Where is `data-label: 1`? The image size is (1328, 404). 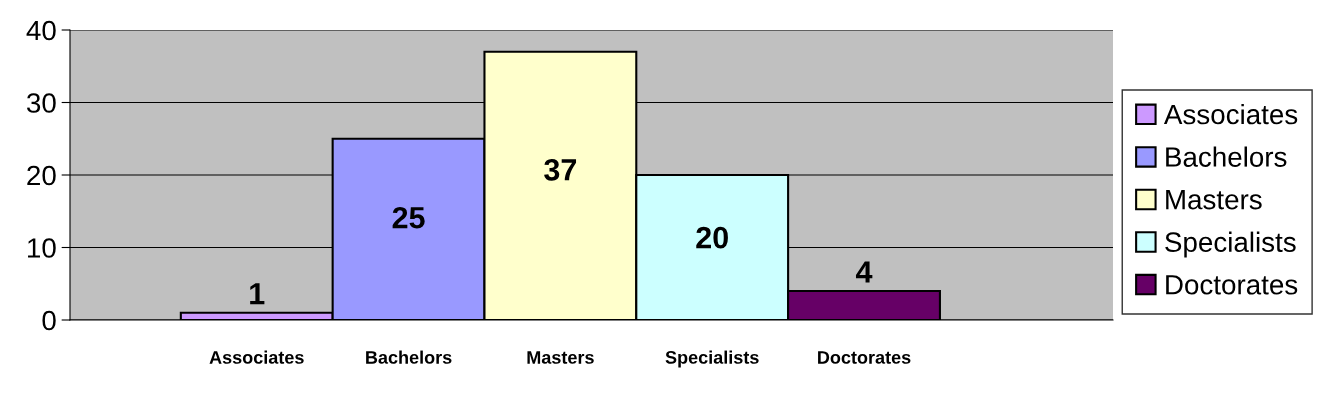 data-label: 1 is located at coordinates (257, 294).